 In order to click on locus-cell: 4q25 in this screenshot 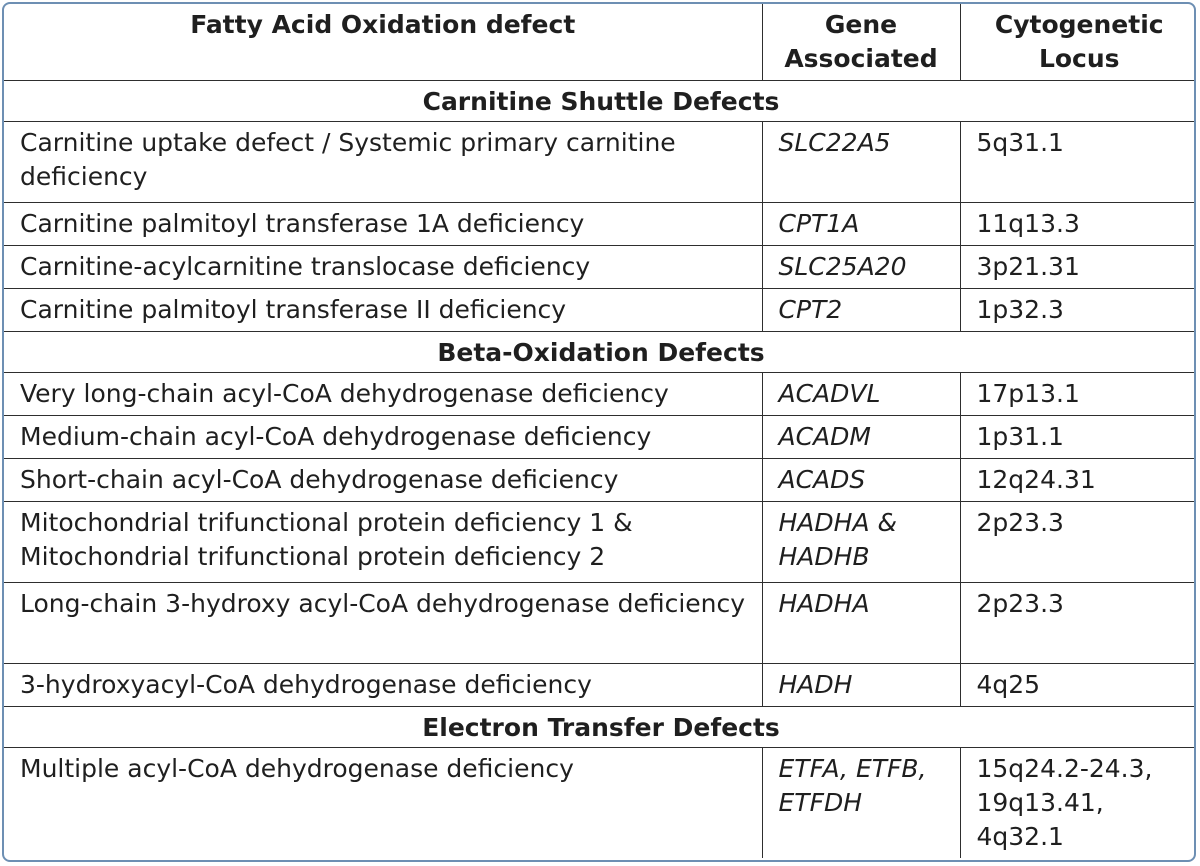, I will do `click(1076, 684)`.